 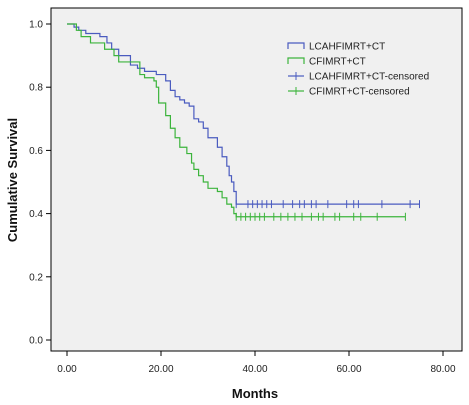 I want to click on y-tick-label: 0.4, so click(x=36, y=214).